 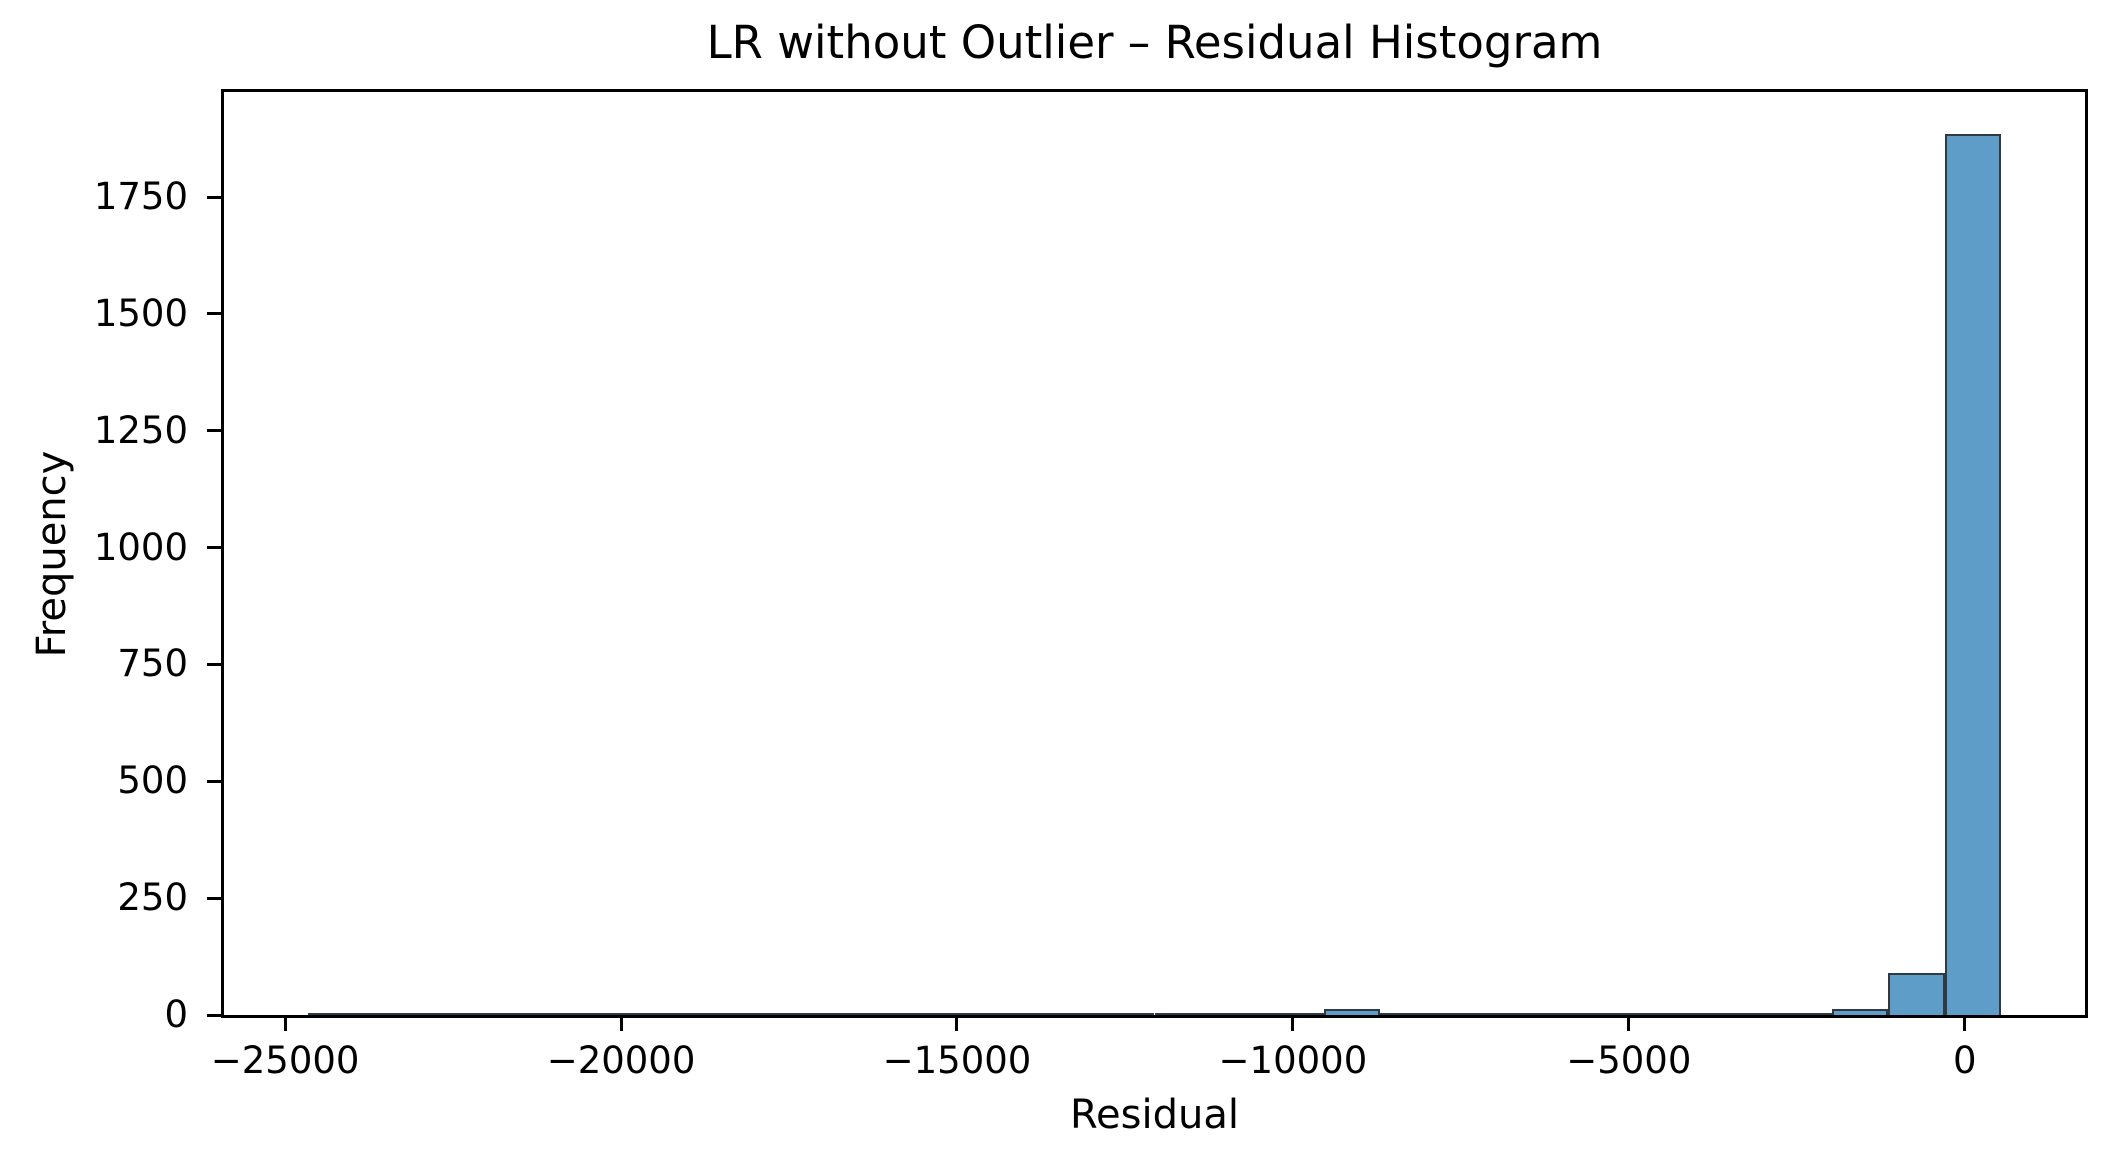 I want to click on y-tick-label: 250, so click(x=152, y=898).